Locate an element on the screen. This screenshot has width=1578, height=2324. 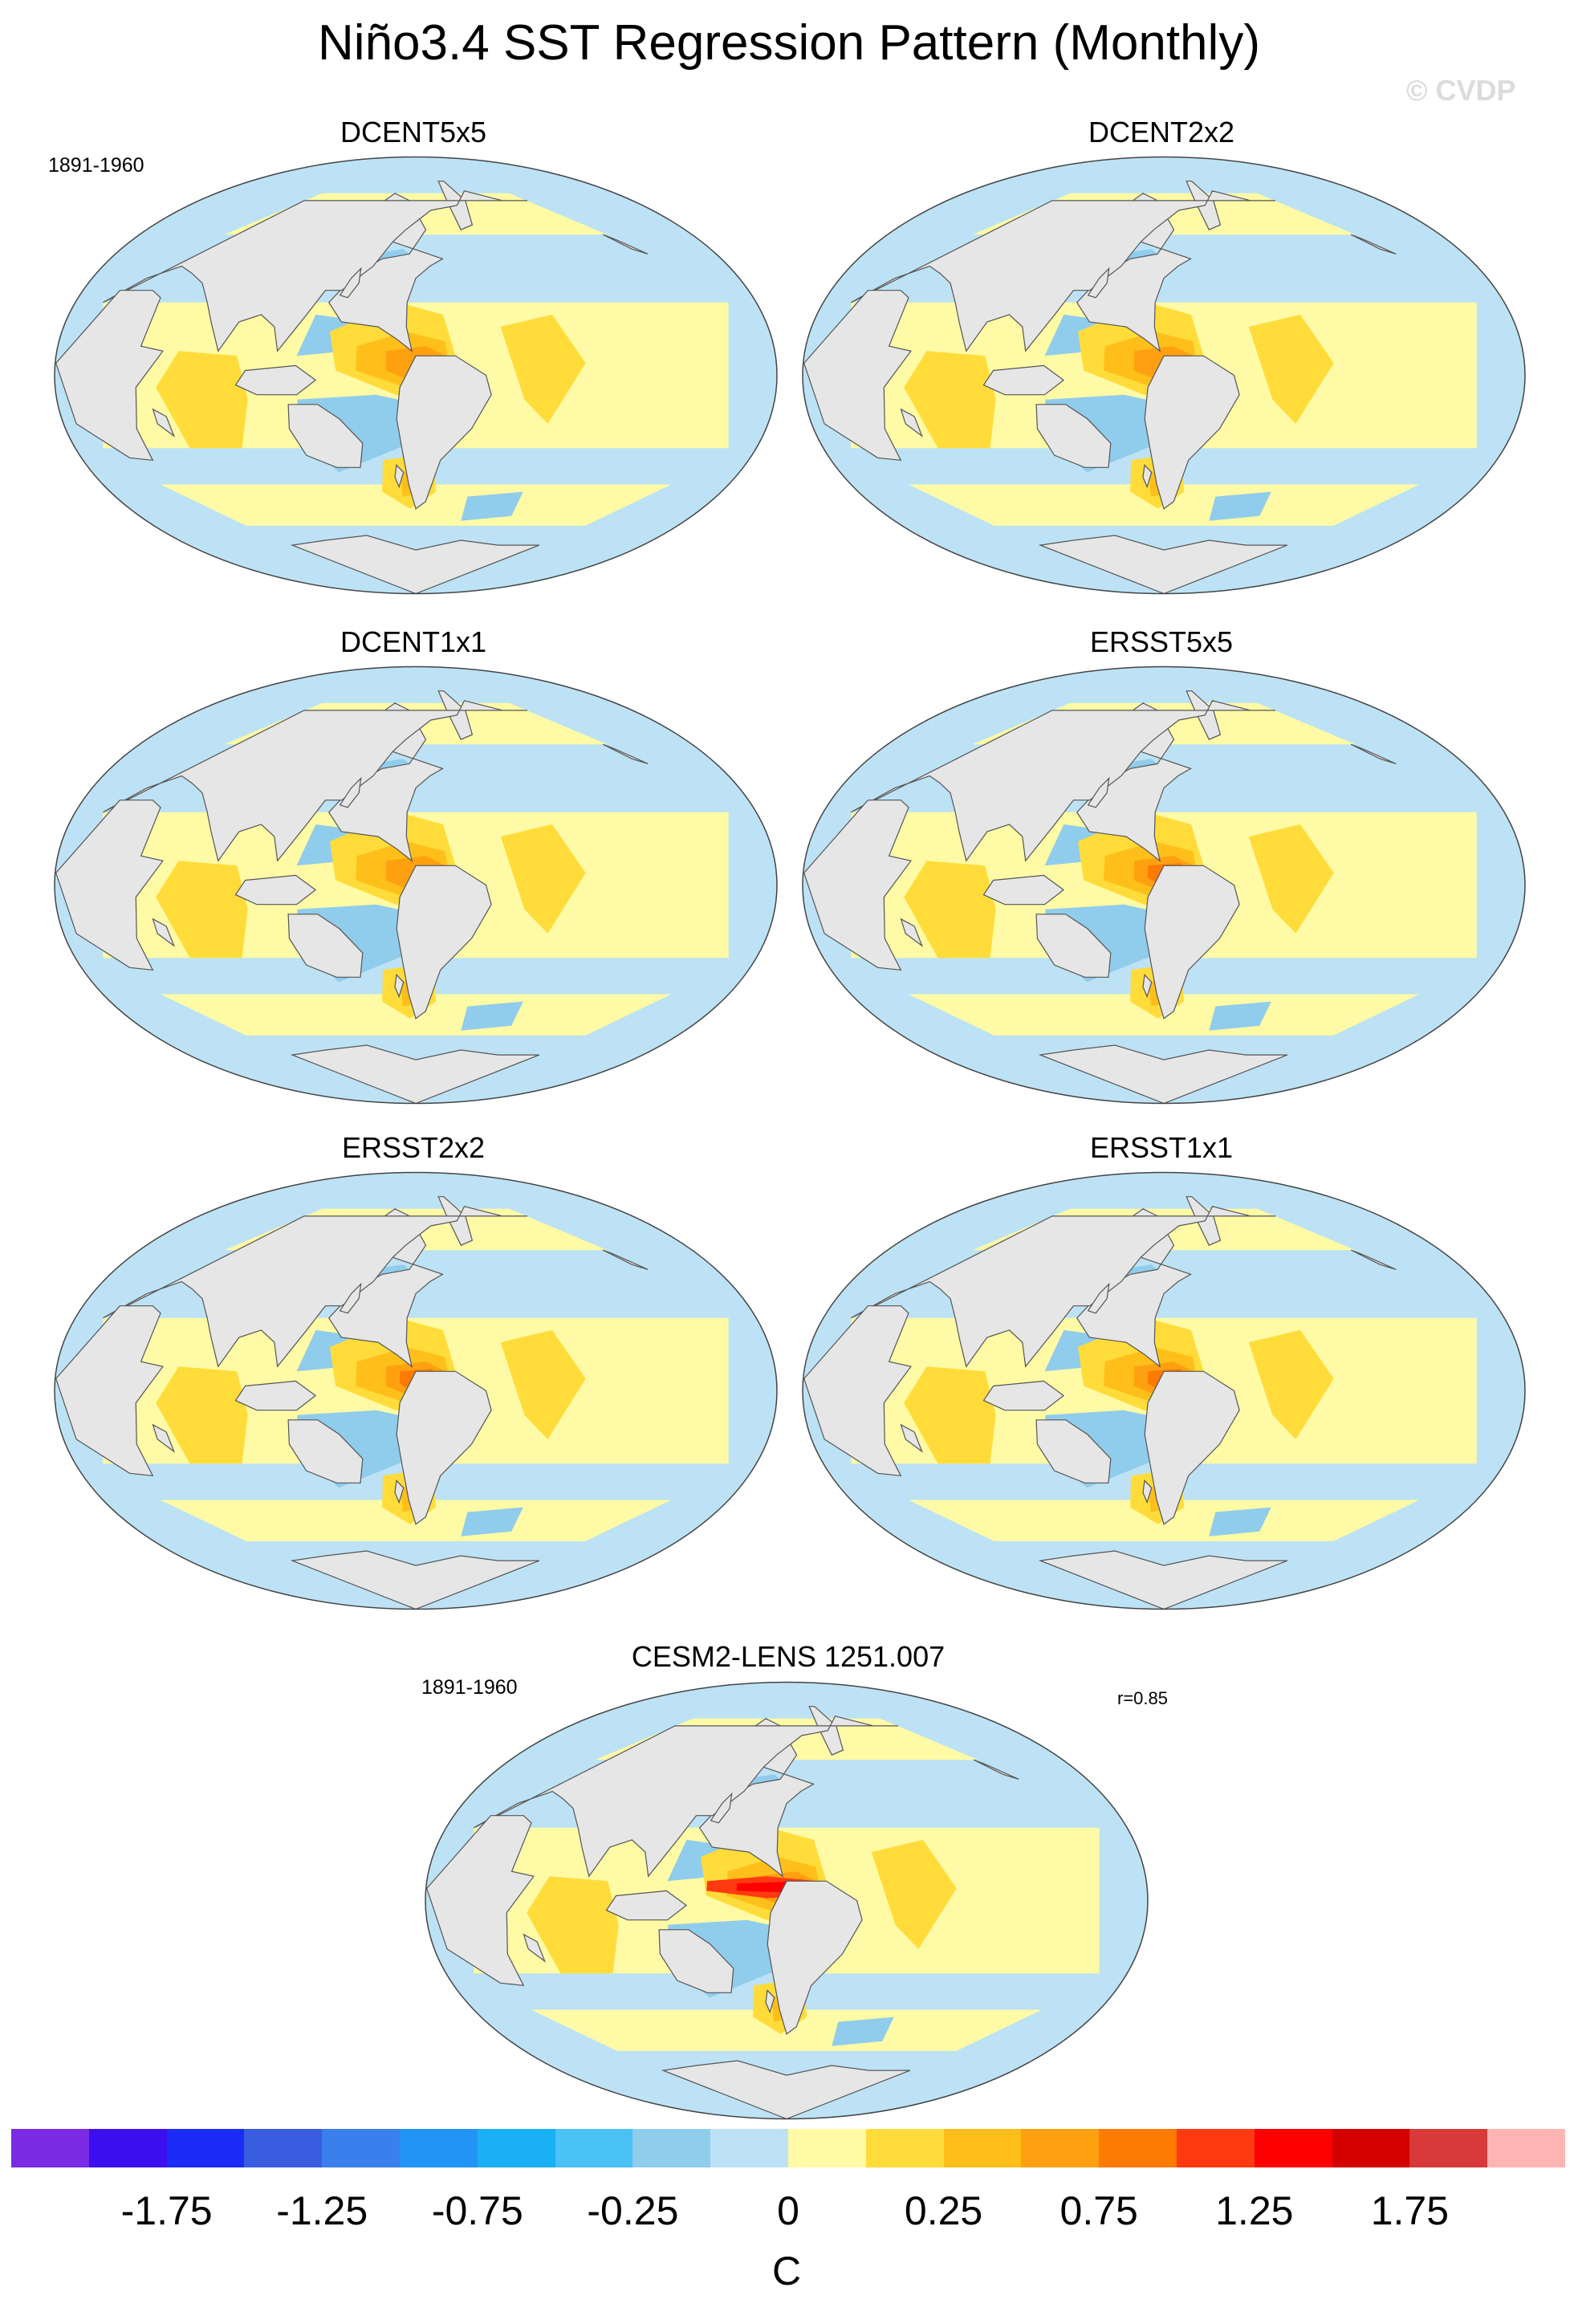
colorbar-tick-label: -1.75 is located at coordinates (166, 2210).